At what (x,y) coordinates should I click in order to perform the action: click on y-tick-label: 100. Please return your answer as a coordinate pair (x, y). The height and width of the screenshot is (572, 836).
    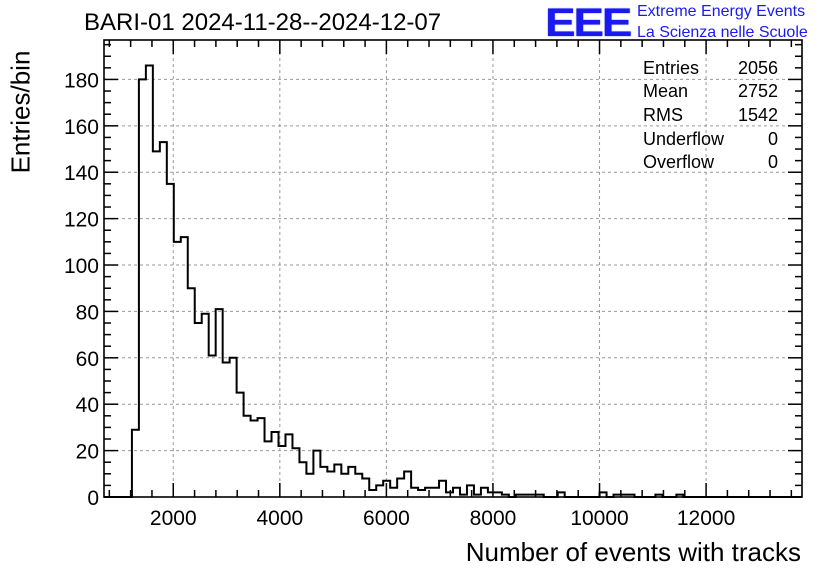
    Looking at the image, I should click on (81, 266).